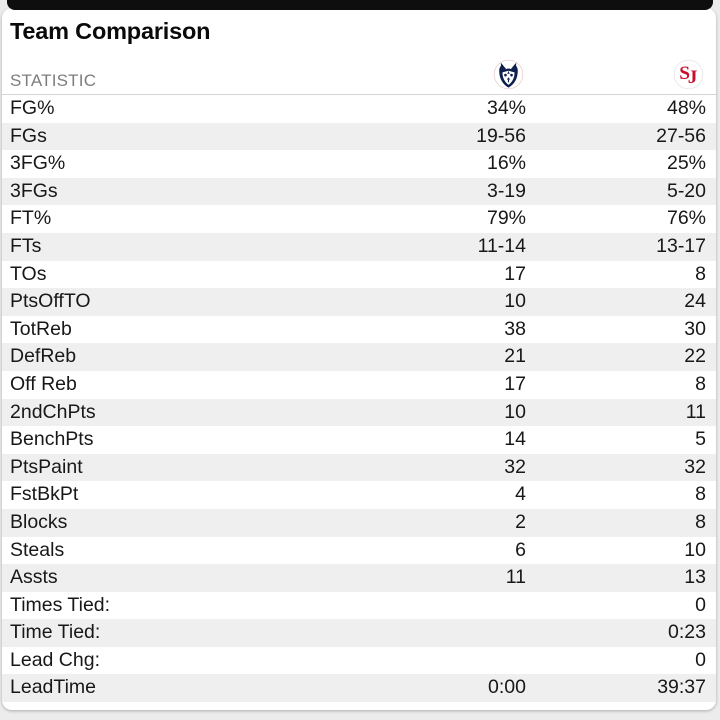  What do you see at coordinates (359, 440) in the screenshot?
I see `table-row: BenchPts 14 5` at bounding box center [359, 440].